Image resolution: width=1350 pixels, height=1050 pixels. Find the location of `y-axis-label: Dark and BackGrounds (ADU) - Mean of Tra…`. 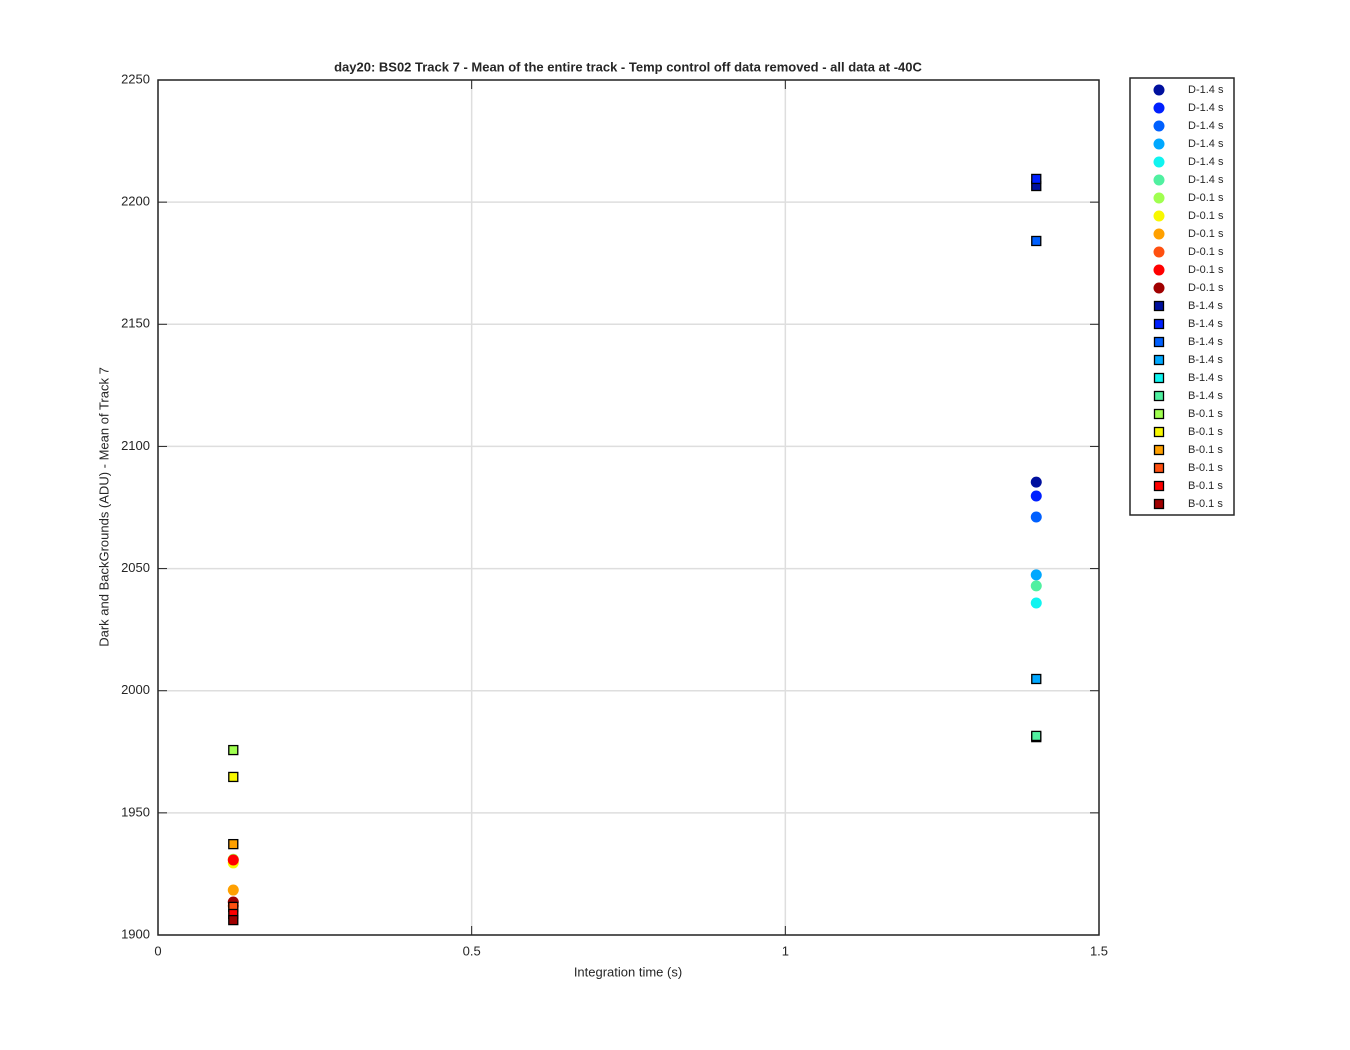

y-axis-label: Dark and BackGrounds (ADU) - Mean of Tra… is located at coordinates (103, 507).